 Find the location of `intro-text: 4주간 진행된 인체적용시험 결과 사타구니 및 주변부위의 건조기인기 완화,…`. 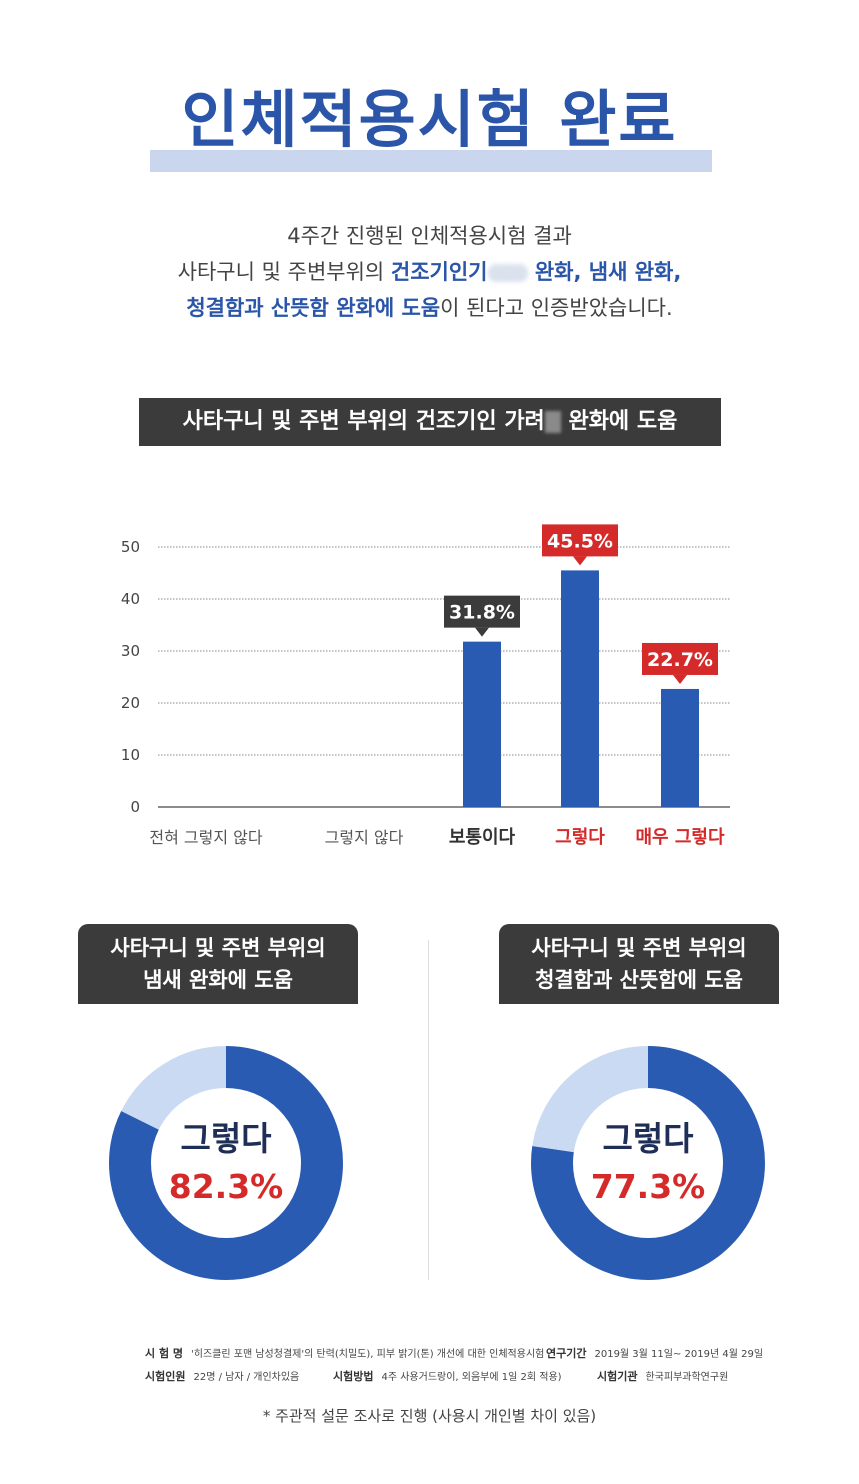

intro-text: 4주간 진행된 인체적용시험 결과 사타구니 및 주변부위의 건조기인기 완화,… is located at coordinates (429, 272).